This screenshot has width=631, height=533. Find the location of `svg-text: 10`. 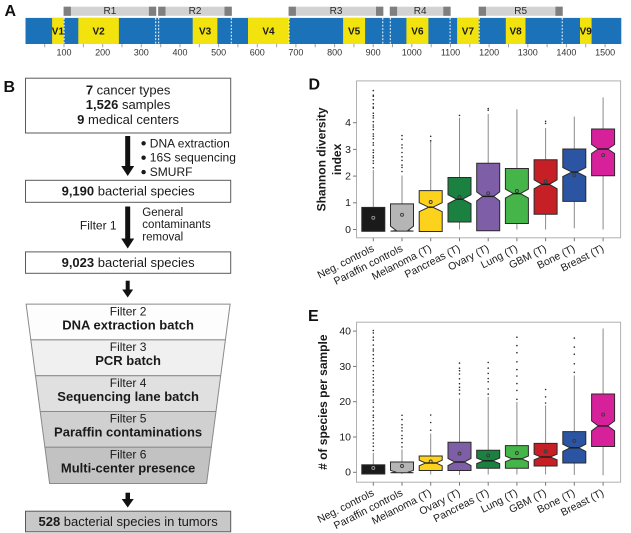

svg-text: 10 is located at coordinates (345, 437).